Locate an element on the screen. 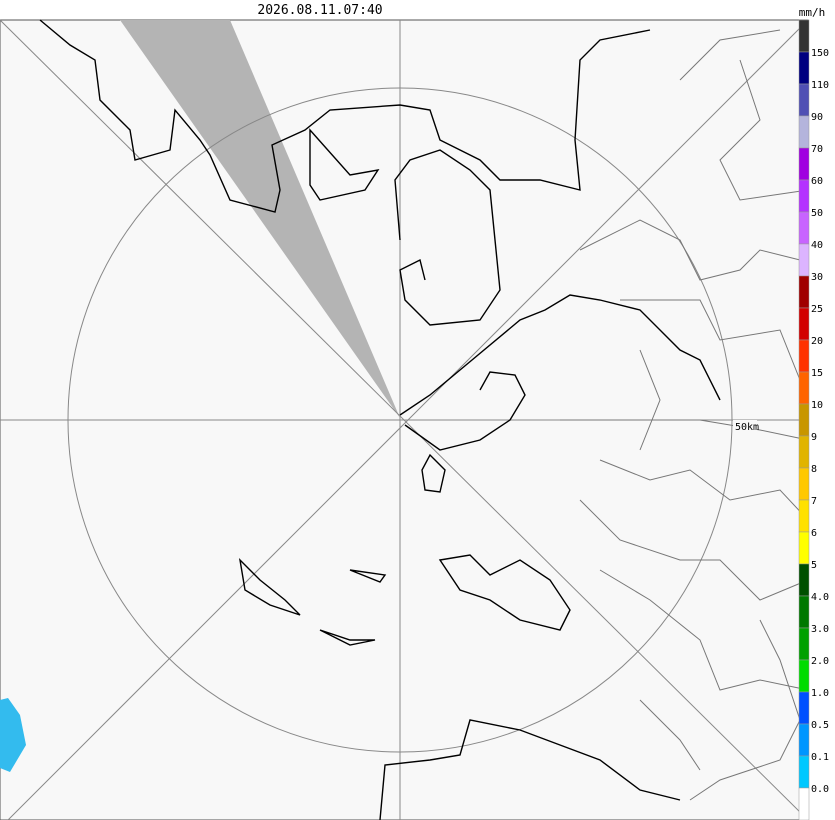 Image resolution: width=835 pixels, height=820 pixels. legend-label: 0.1 is located at coordinates (820, 757).